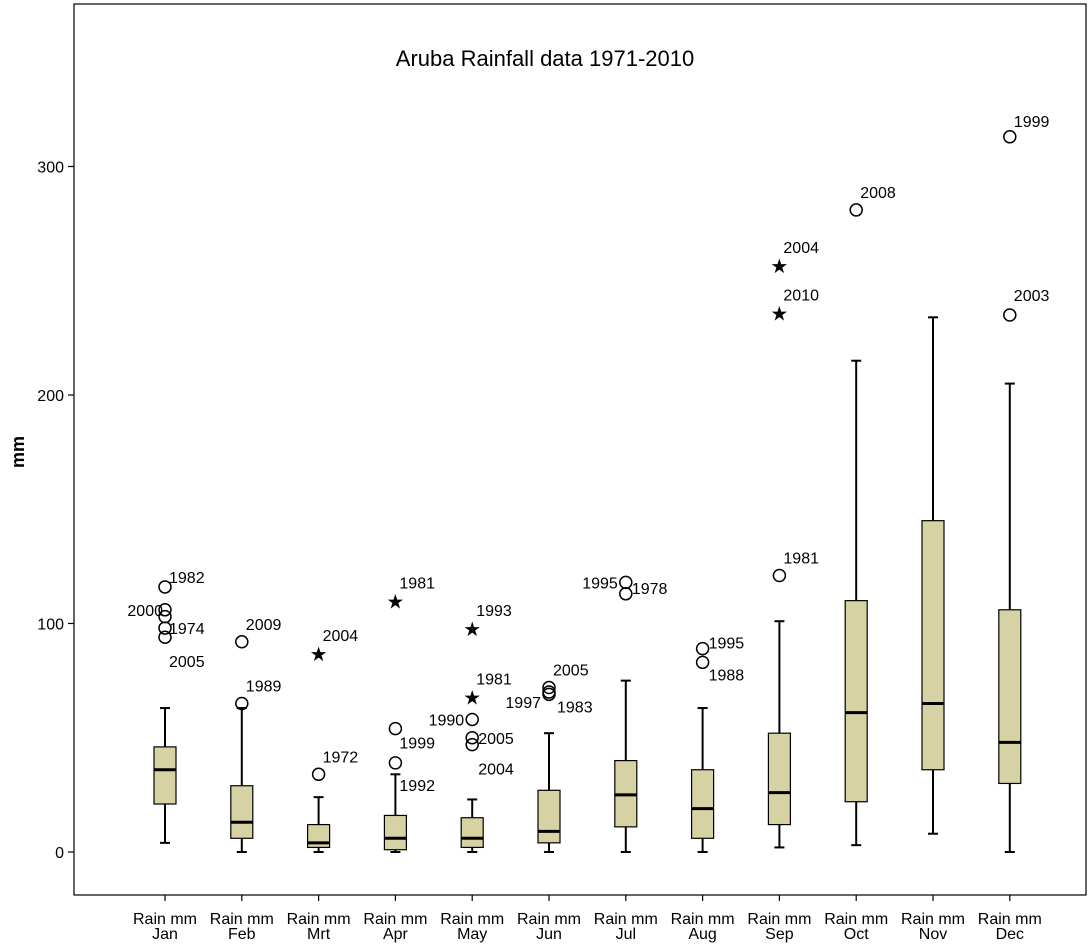 The image size is (1091, 951). I want to click on x-tick-label-line: Nov, so click(933, 934).